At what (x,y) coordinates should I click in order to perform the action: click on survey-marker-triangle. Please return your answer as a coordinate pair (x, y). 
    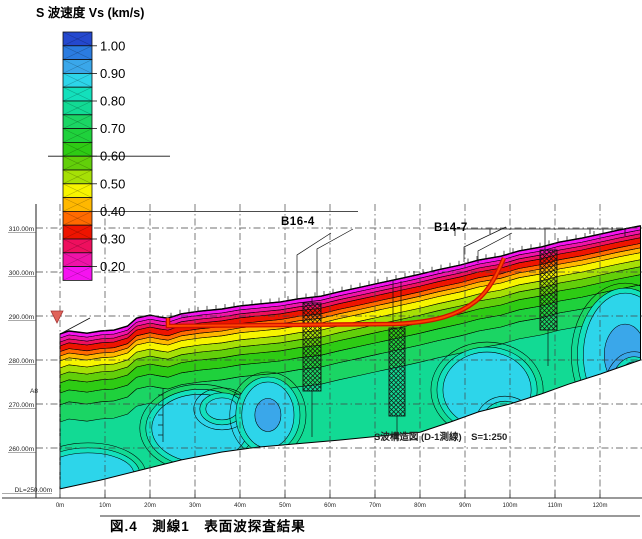
    Looking at the image, I should click on (57, 317).